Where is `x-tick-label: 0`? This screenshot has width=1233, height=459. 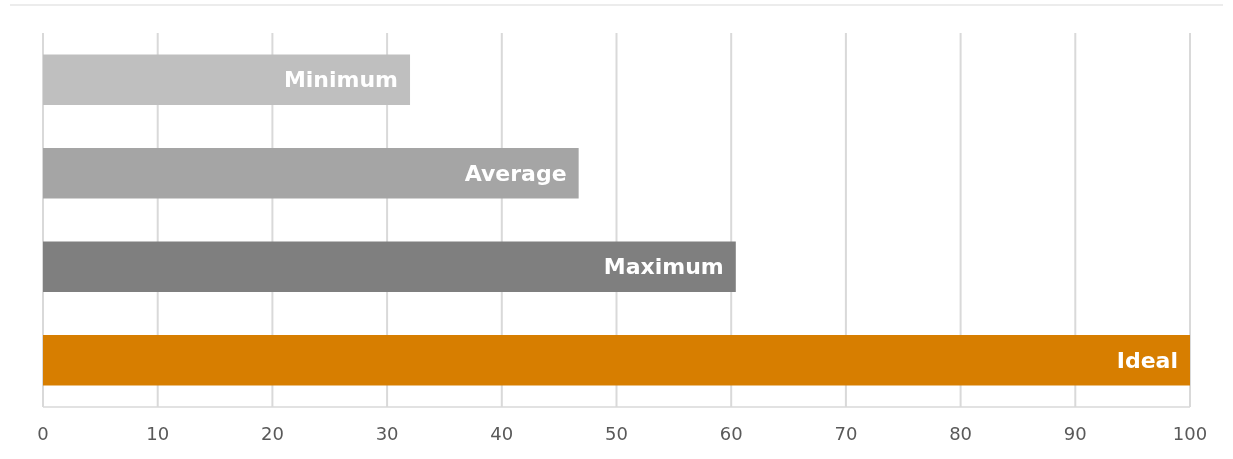 x-tick-label: 0 is located at coordinates (43, 434).